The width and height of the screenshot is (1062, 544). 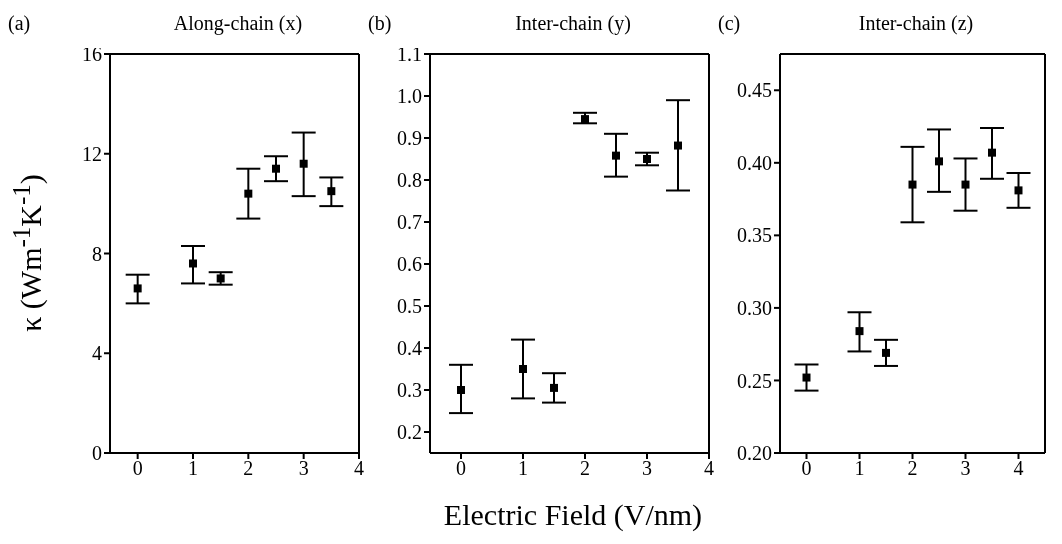 I want to click on y-tick-label: 1.0, so click(x=409, y=96).